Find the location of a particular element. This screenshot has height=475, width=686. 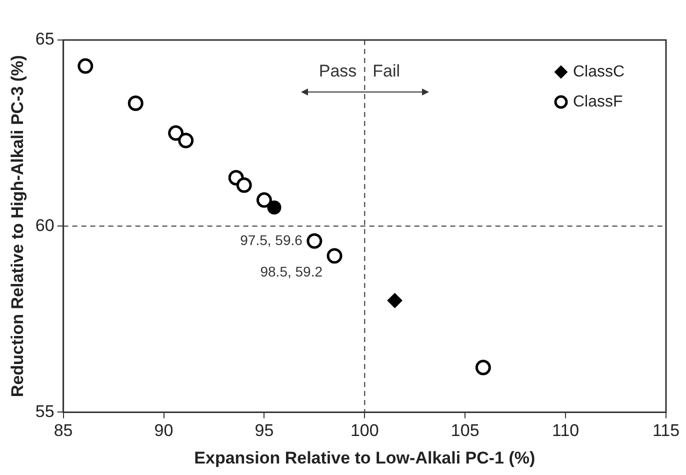

annotation: 98.5, 59.2 is located at coordinates (291, 272).